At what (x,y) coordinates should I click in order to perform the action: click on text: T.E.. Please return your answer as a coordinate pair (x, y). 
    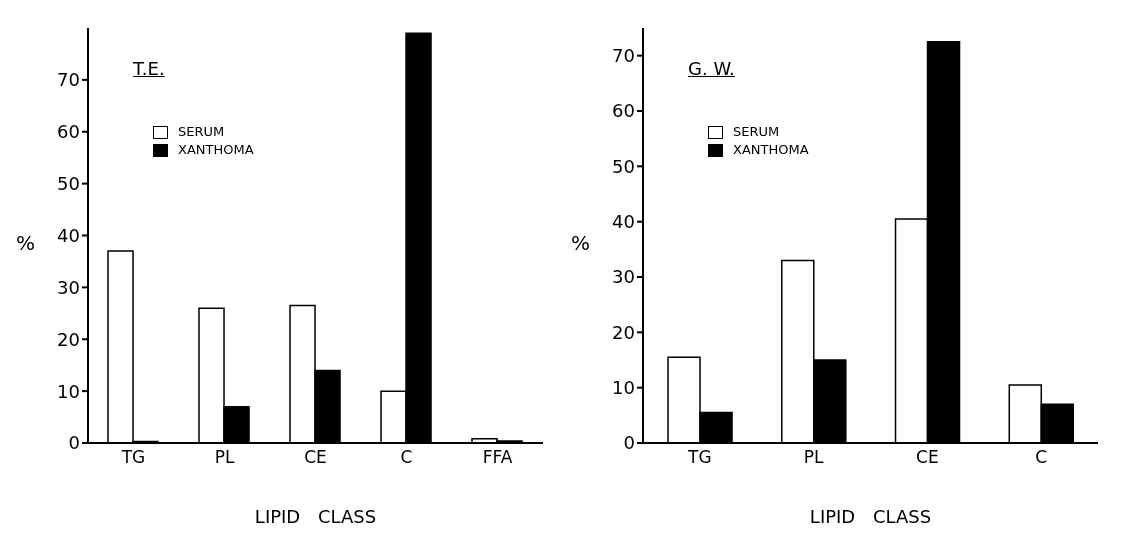
    Looking at the image, I should click on (149, 68).